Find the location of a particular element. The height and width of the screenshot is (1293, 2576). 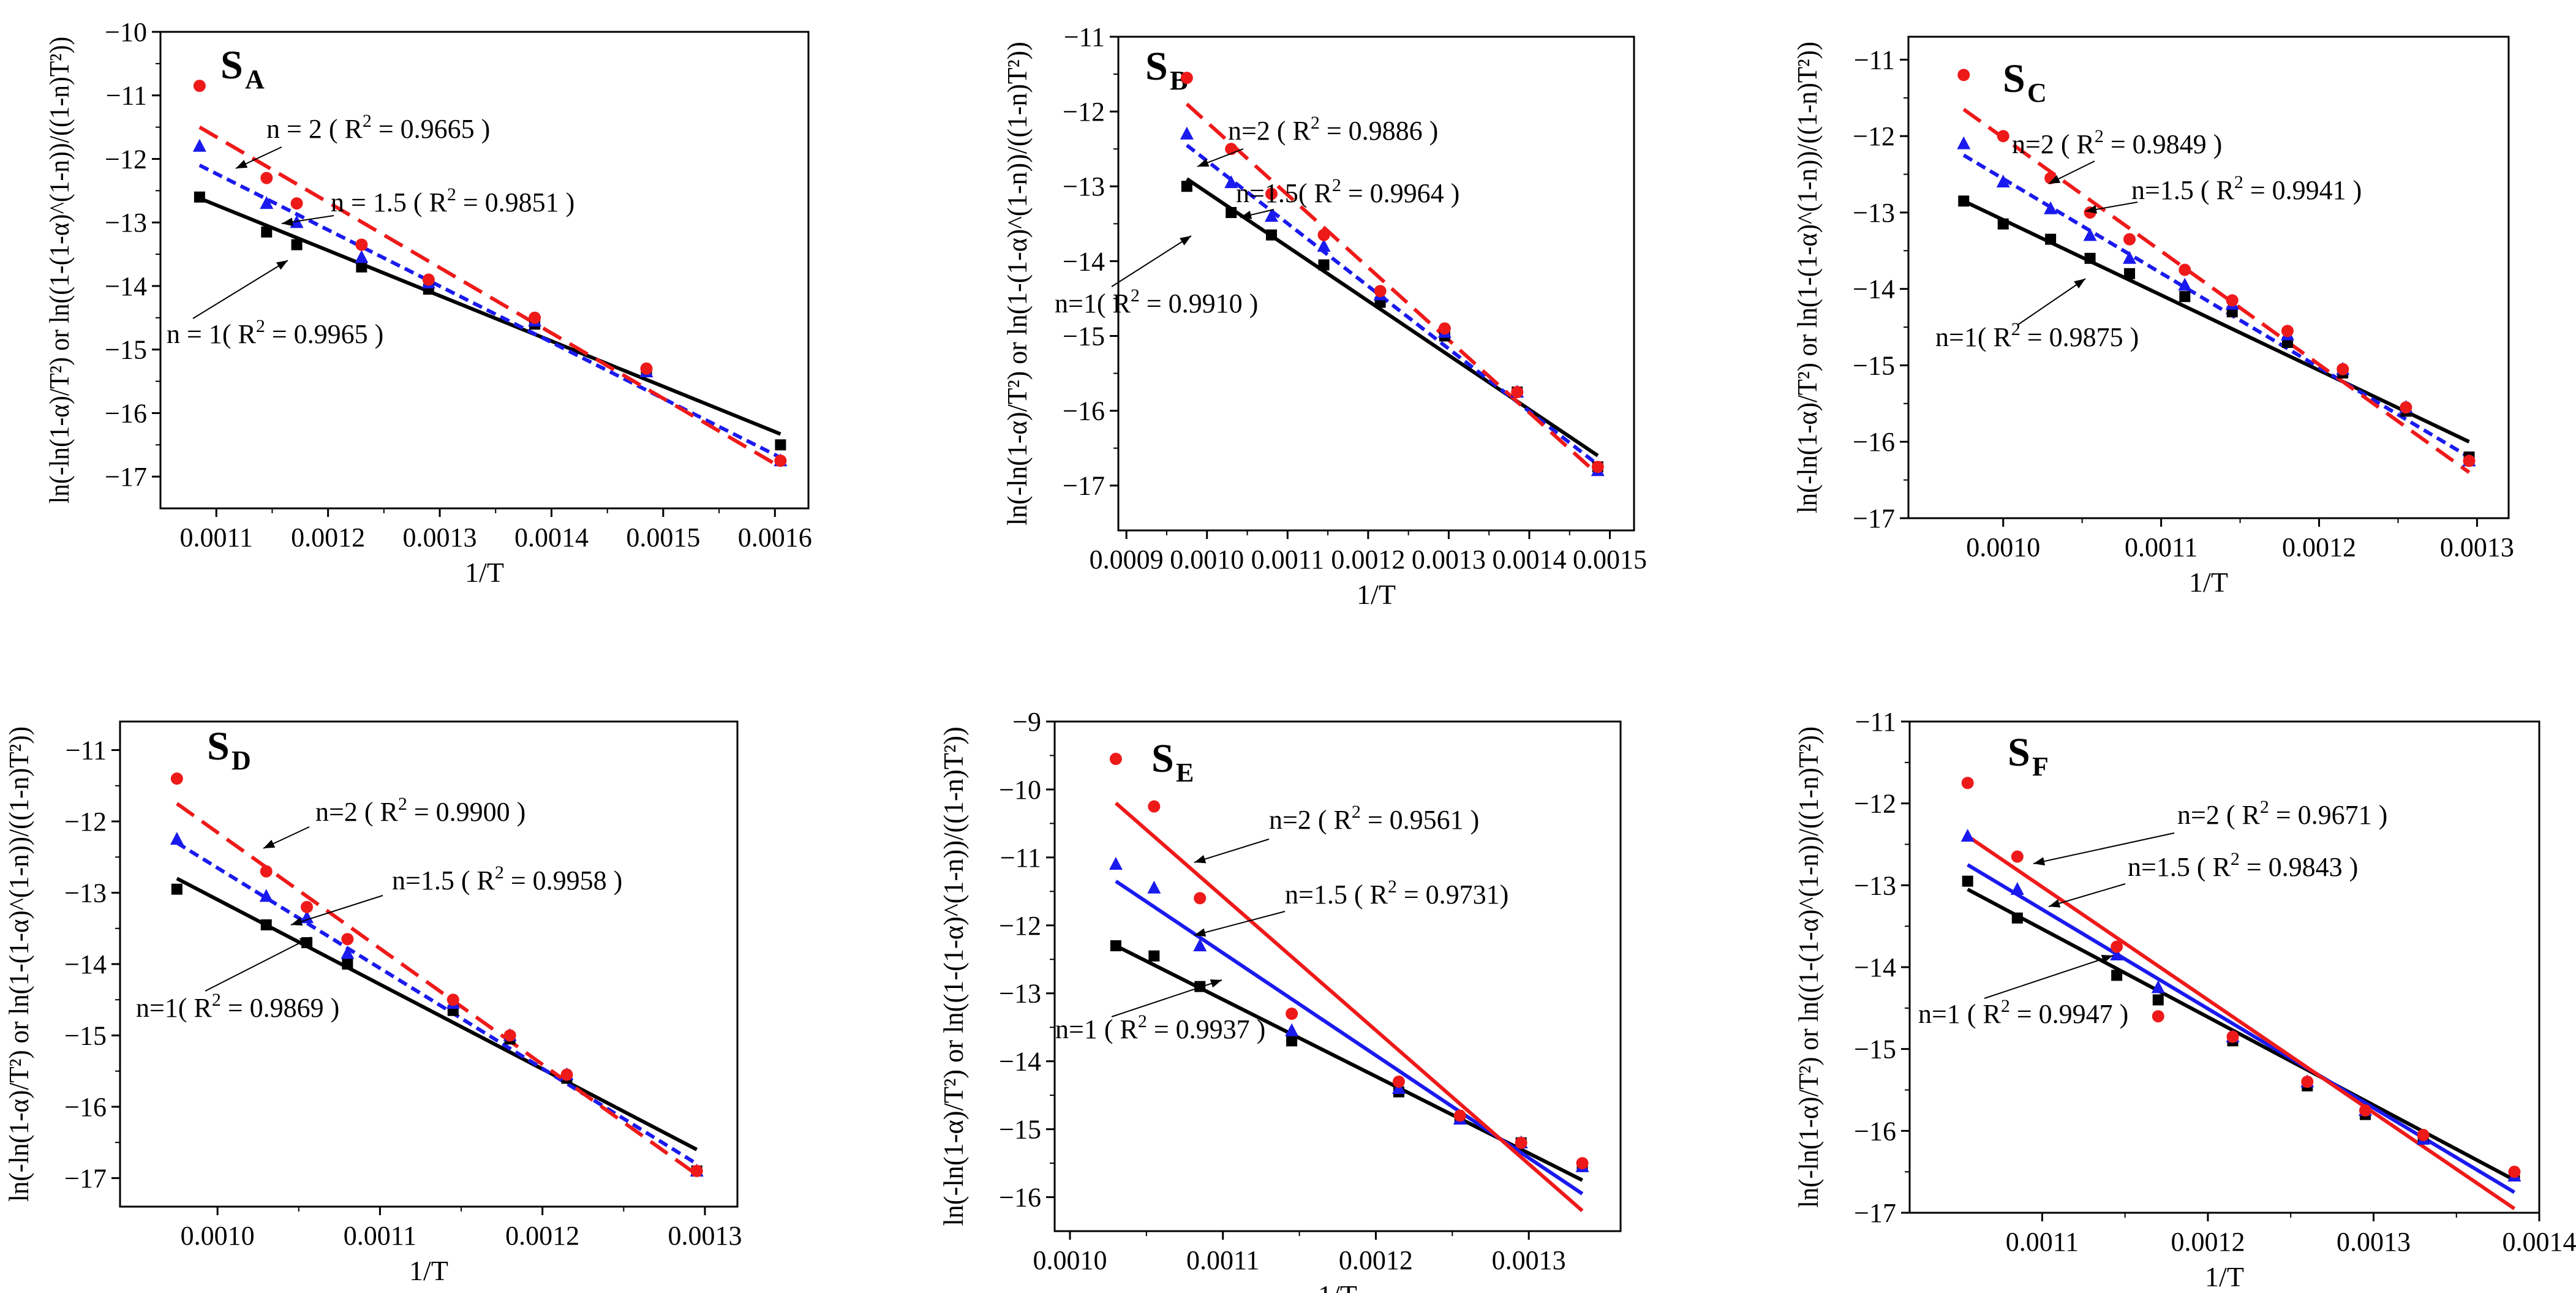

fit-annotation: n = 1( R2 = 0.9965 ) is located at coordinates (275, 332).